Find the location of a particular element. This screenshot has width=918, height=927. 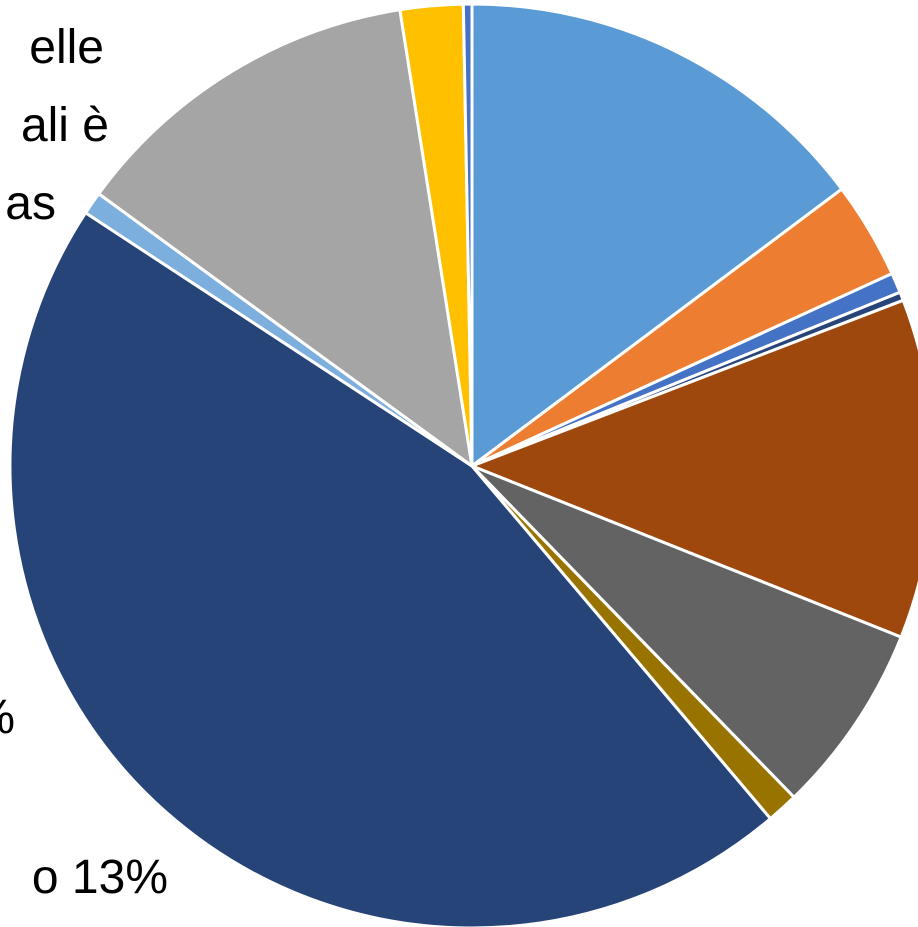

data-label-fragment: as is located at coordinates (30, 203).